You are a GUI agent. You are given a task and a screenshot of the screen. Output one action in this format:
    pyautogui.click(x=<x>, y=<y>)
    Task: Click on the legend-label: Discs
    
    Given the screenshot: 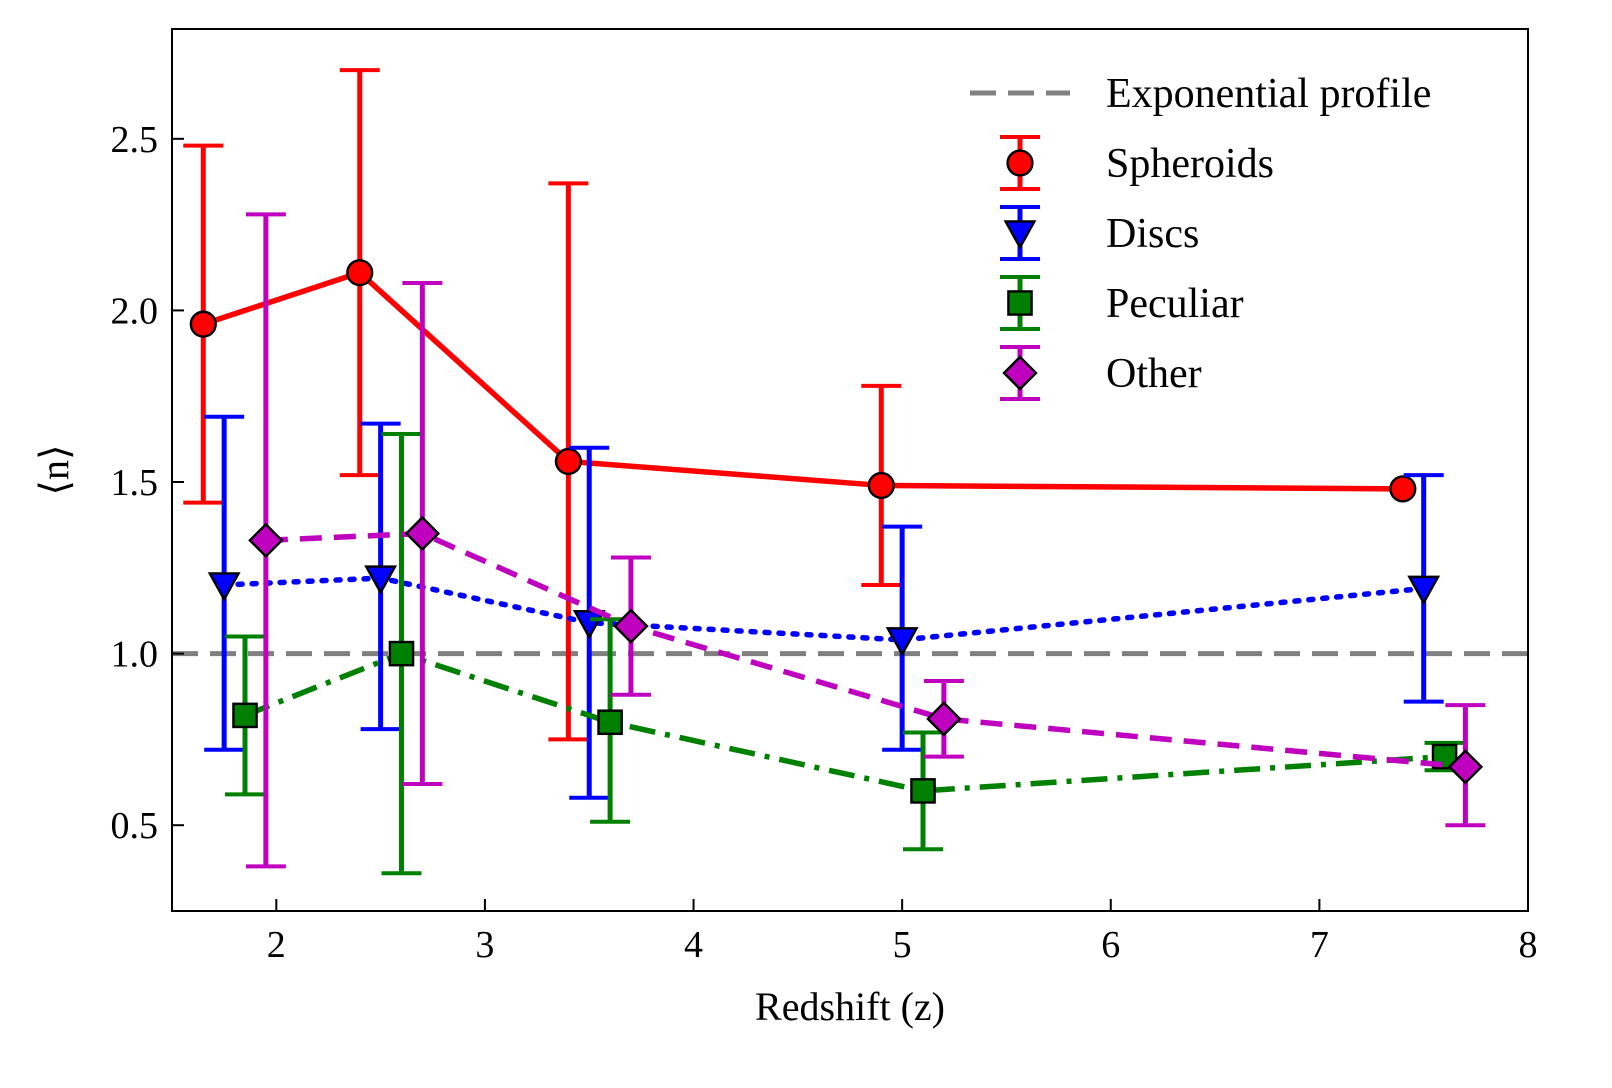 What is the action you would take?
    pyautogui.click(x=1152, y=234)
    